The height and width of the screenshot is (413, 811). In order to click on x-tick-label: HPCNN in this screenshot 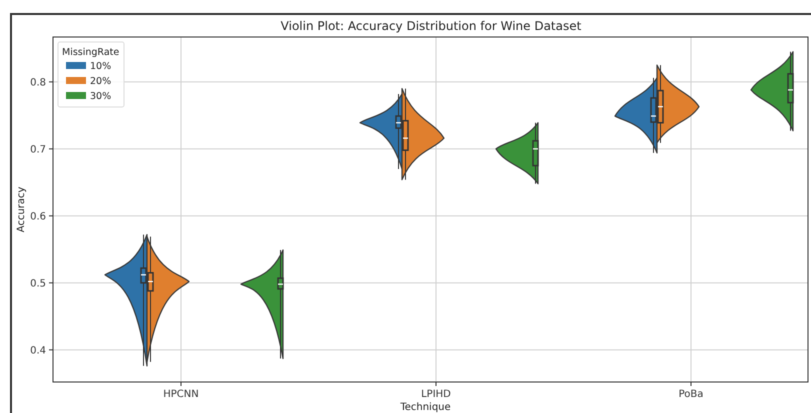, I will do `click(181, 394)`.